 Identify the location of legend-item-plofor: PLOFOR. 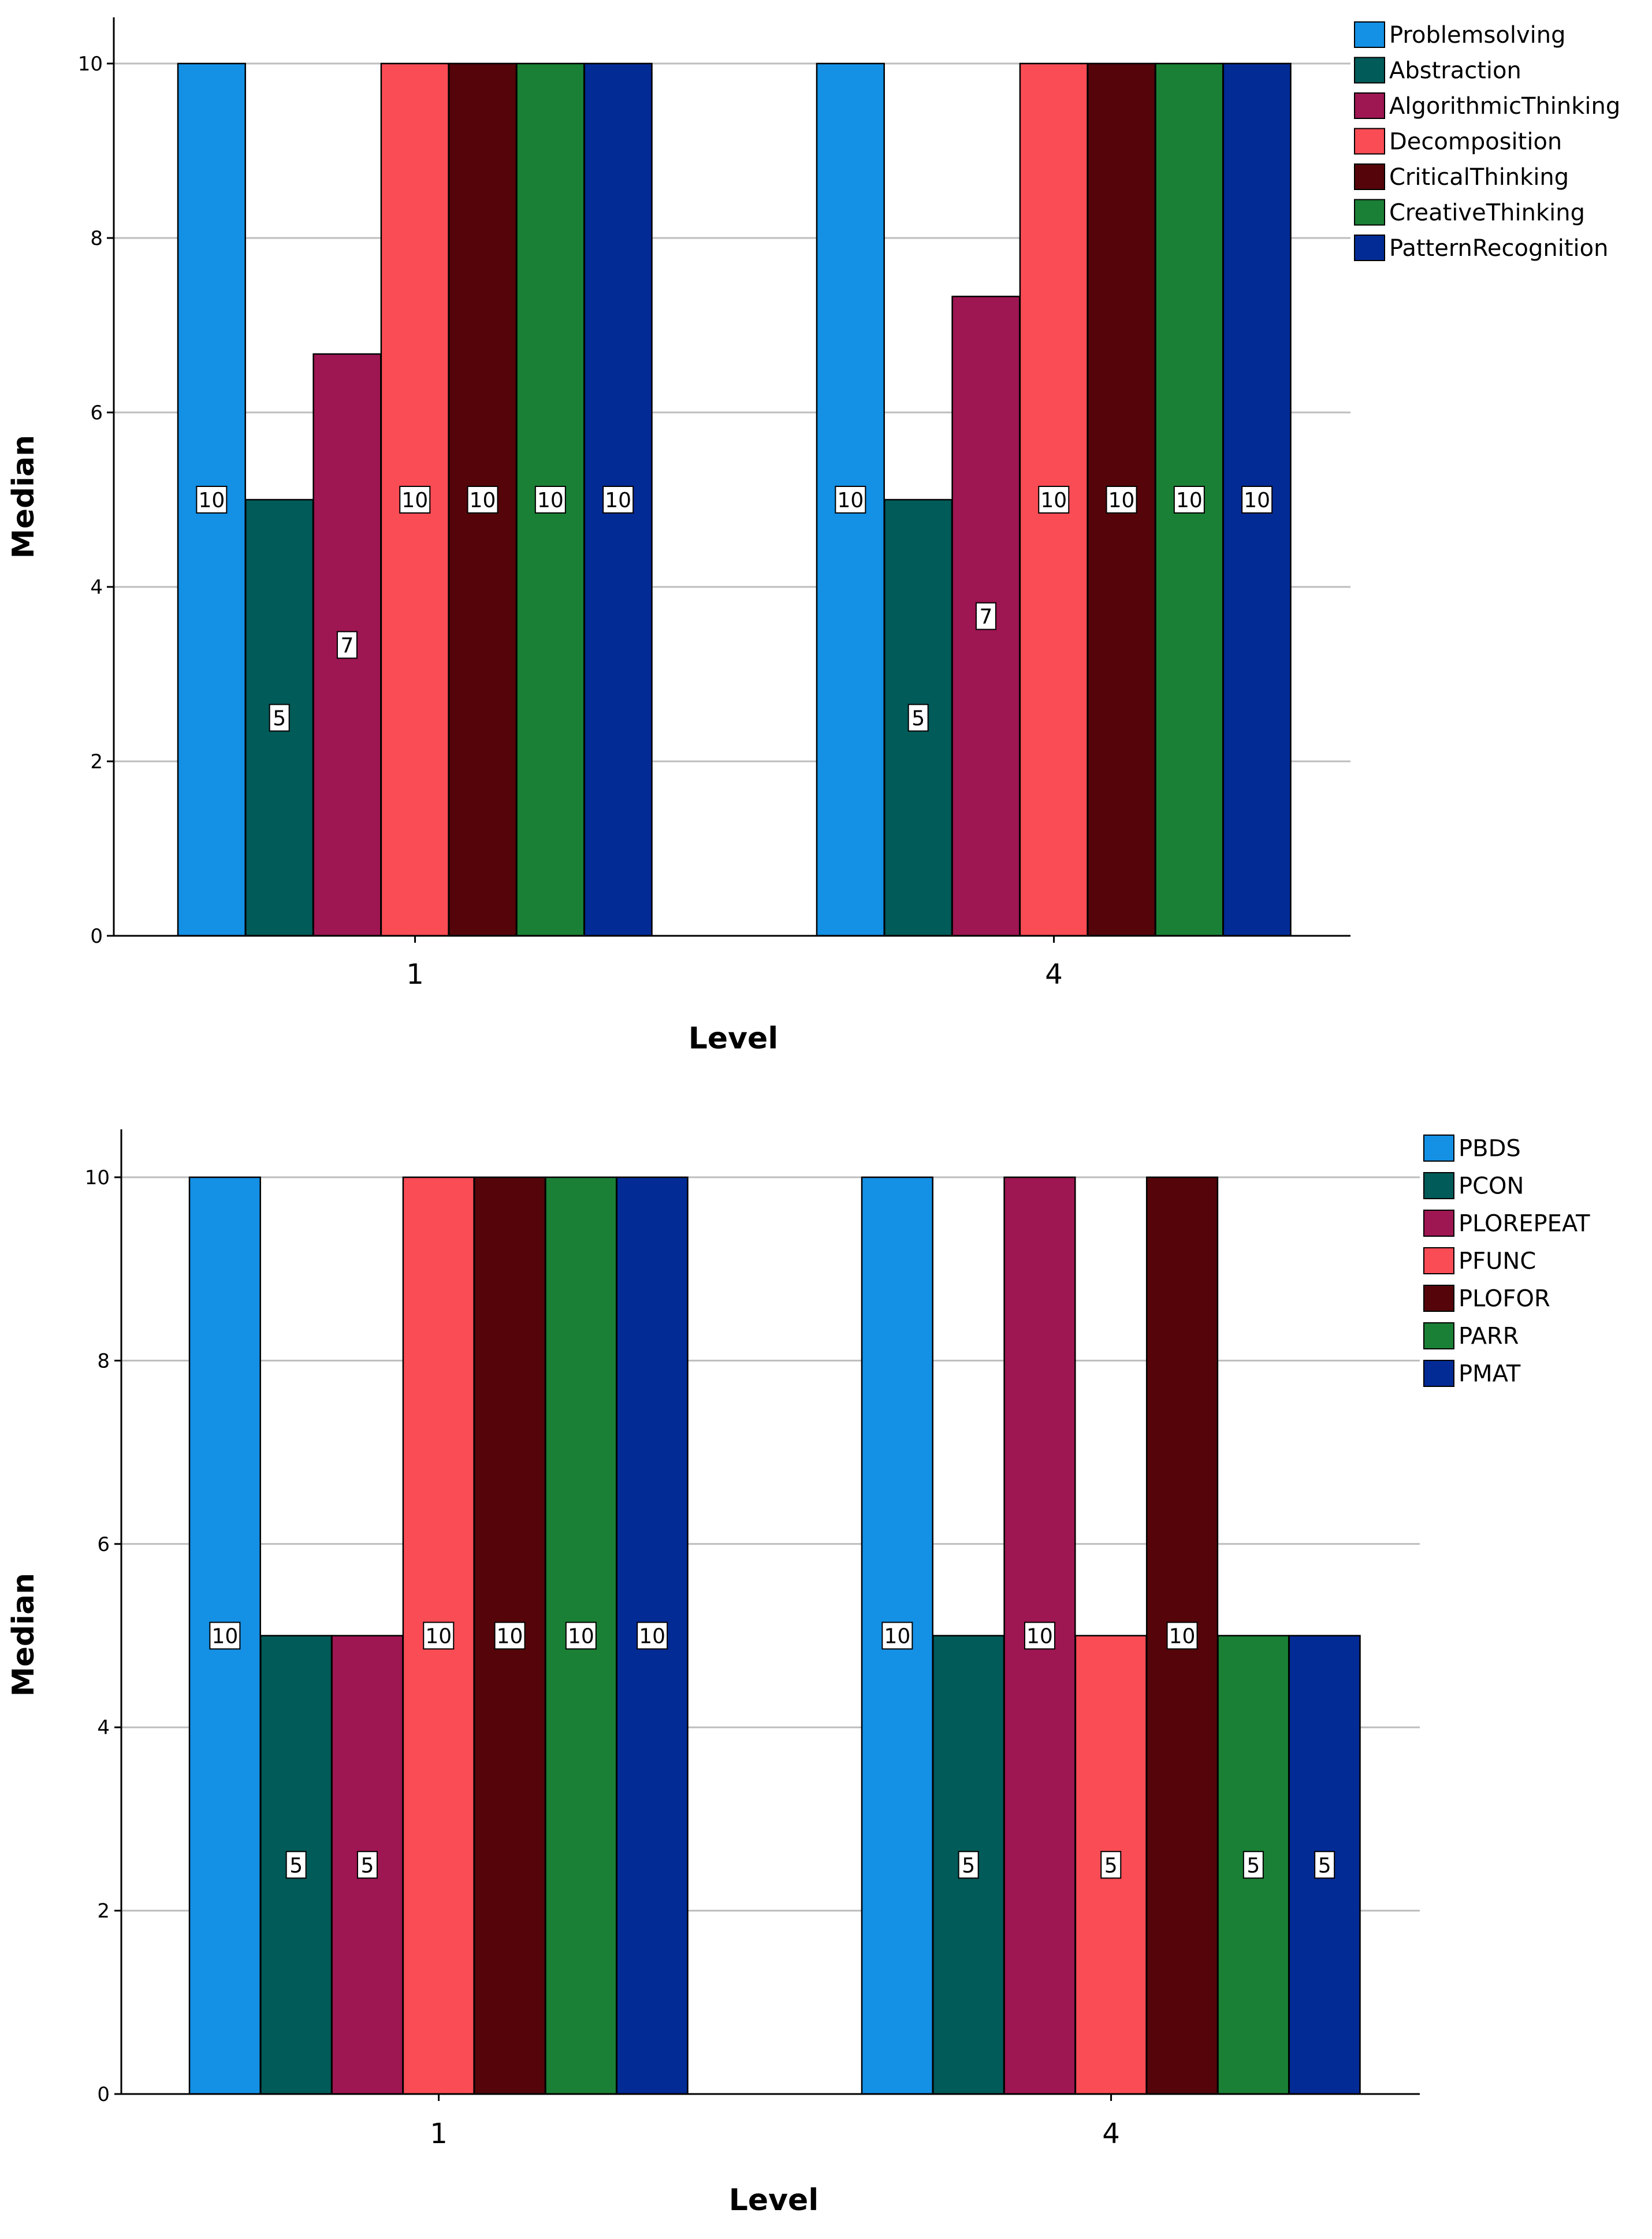
(1487, 1298).